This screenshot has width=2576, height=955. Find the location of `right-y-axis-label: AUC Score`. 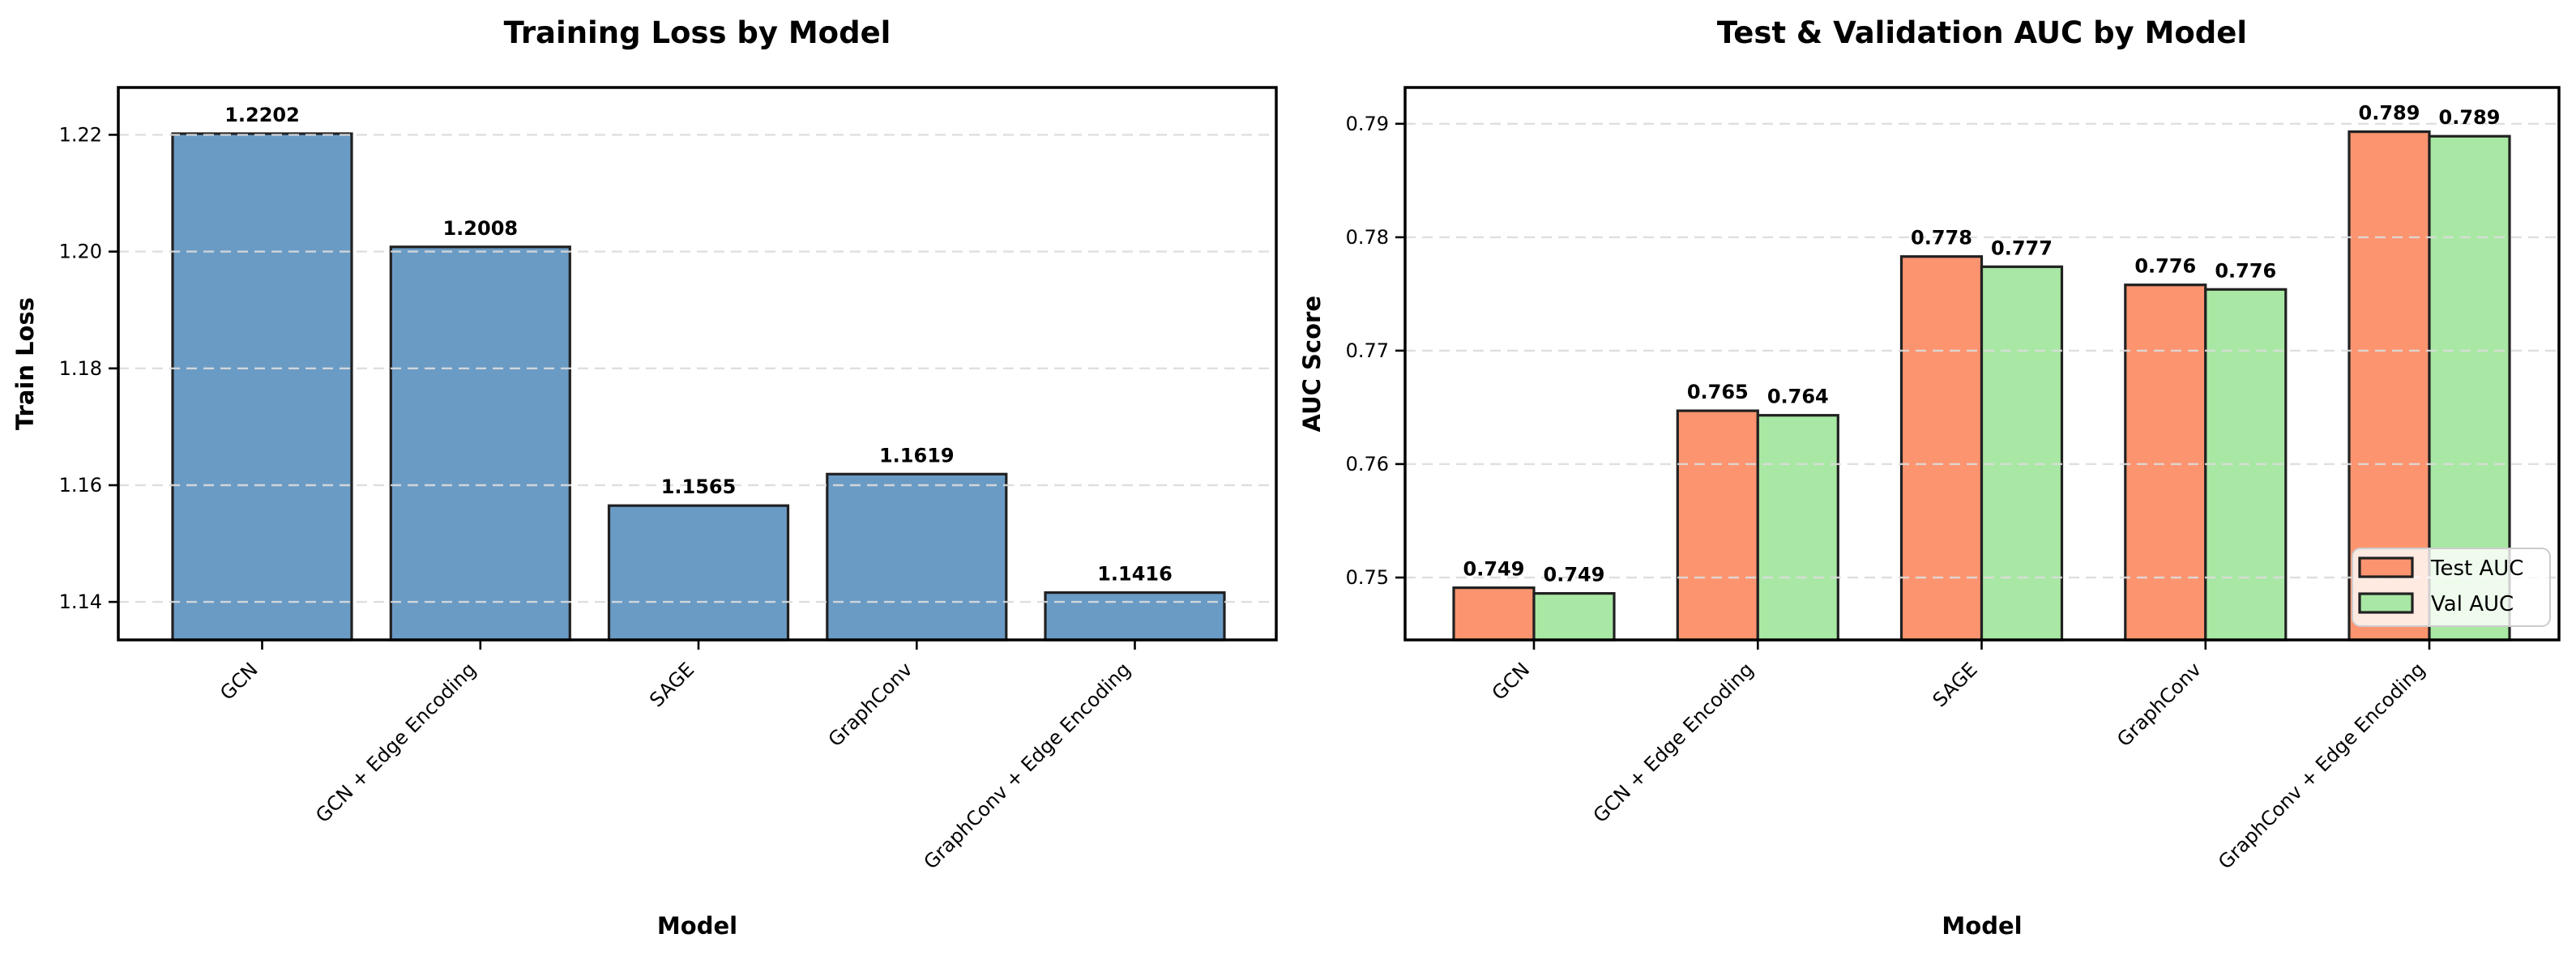

right-y-axis-label: AUC Score is located at coordinates (1311, 363).